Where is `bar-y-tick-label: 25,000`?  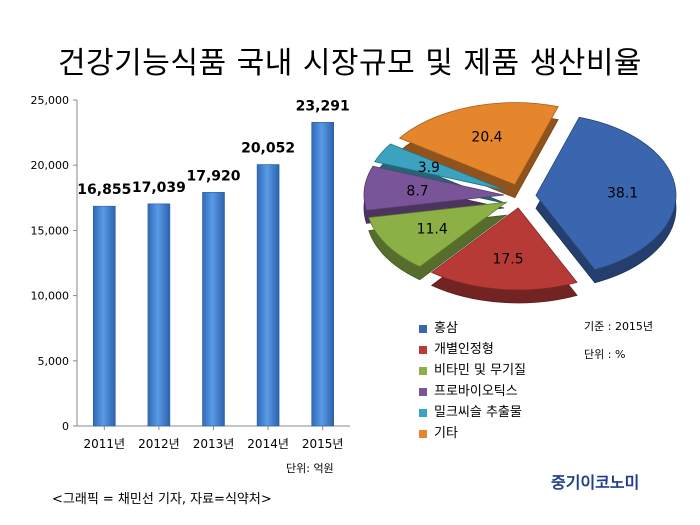 bar-y-tick-label: 25,000 is located at coordinates (50, 100).